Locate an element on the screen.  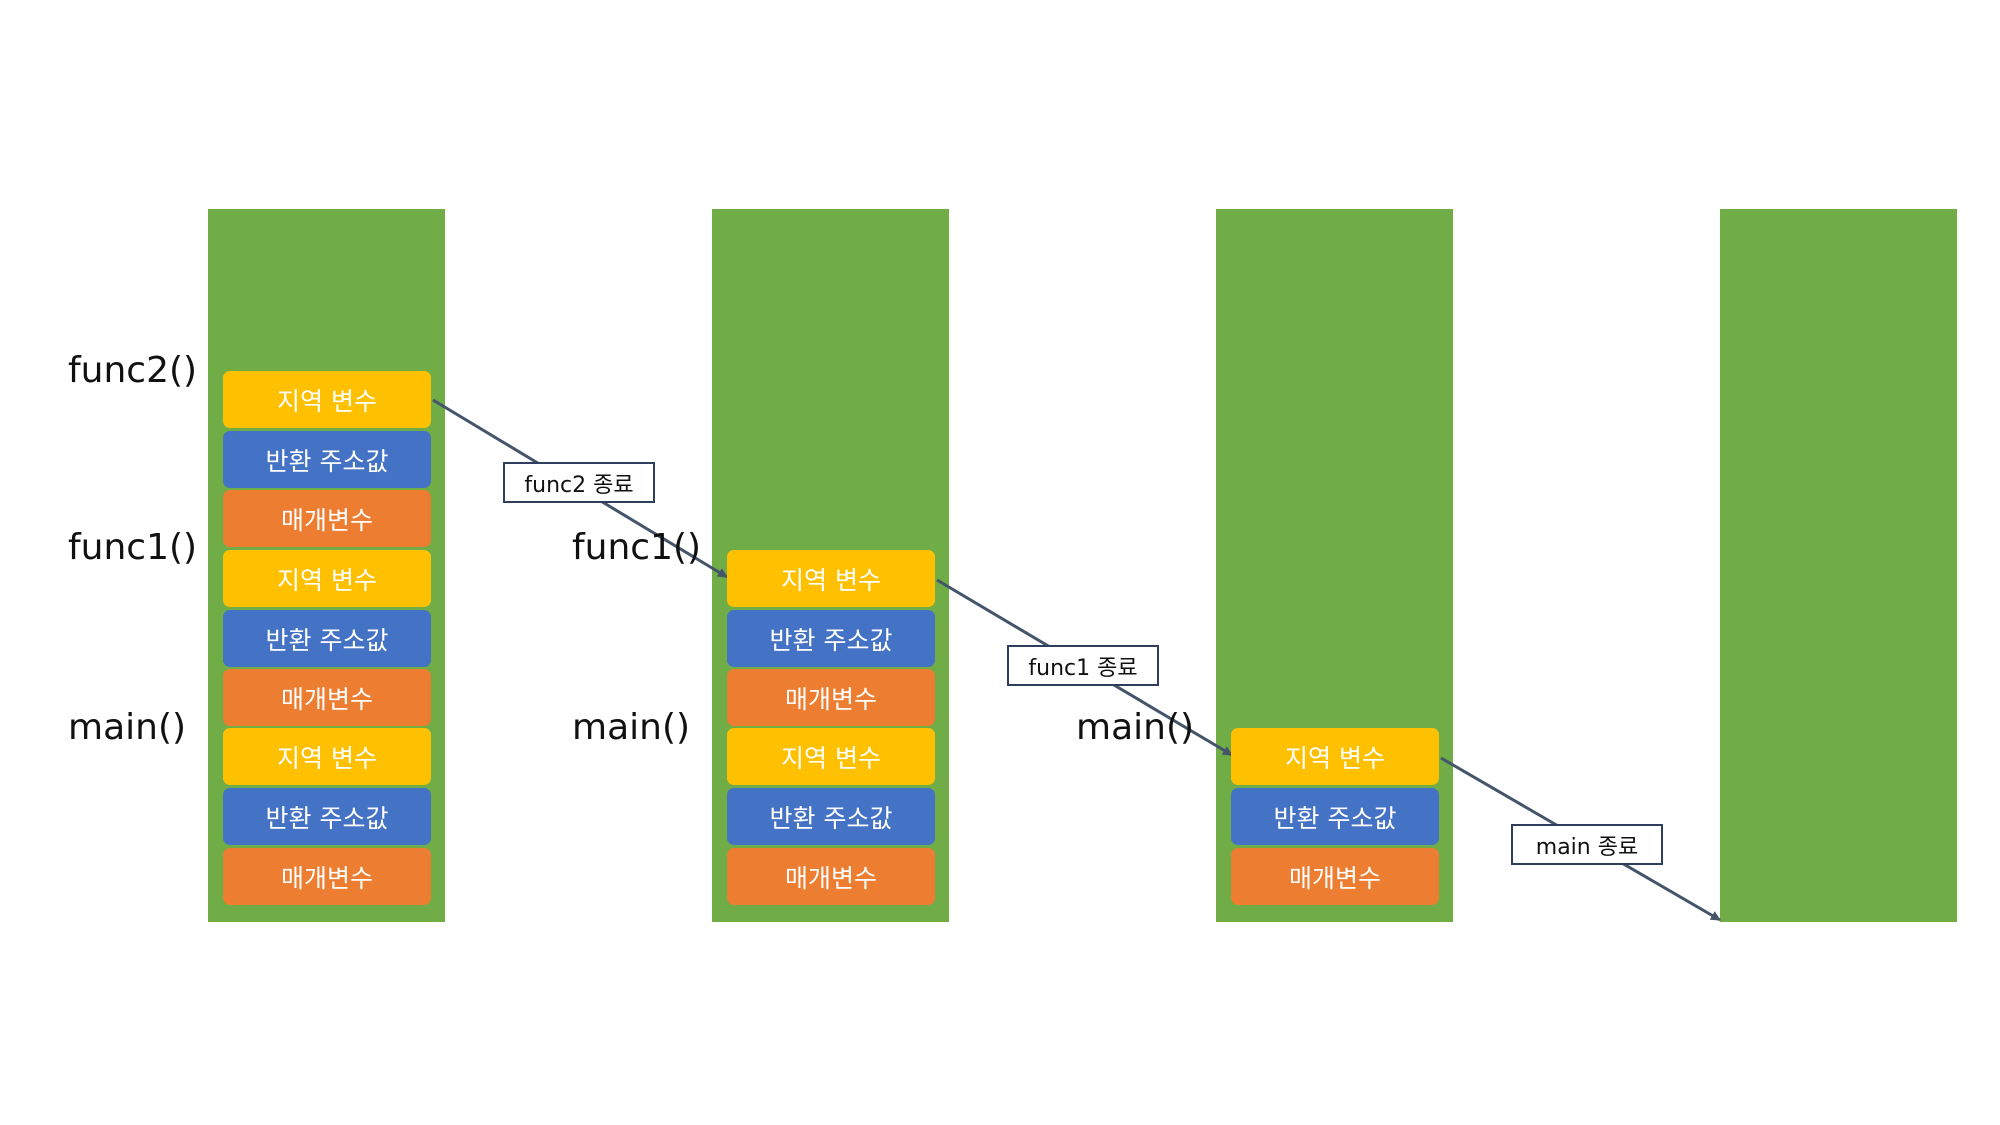
col2-main-parameters: 매개변수 is located at coordinates (831, 876).